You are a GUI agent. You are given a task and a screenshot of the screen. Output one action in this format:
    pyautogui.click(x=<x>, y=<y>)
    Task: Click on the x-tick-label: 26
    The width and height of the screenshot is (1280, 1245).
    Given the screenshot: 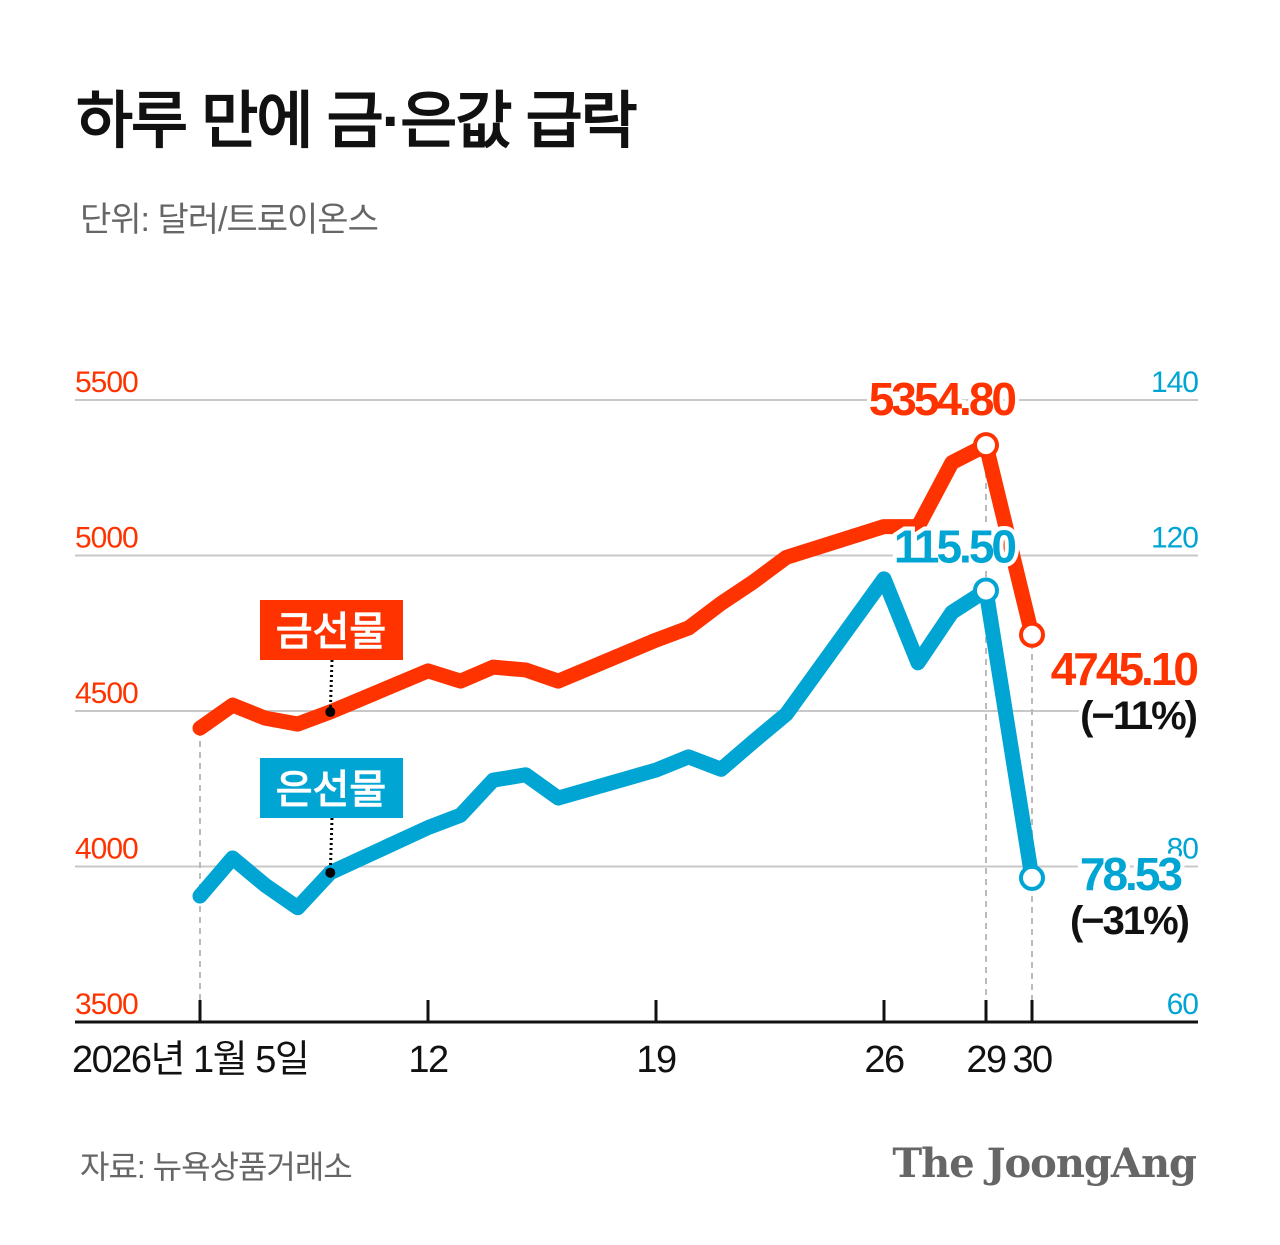 What is the action you would take?
    pyautogui.click(x=884, y=1060)
    